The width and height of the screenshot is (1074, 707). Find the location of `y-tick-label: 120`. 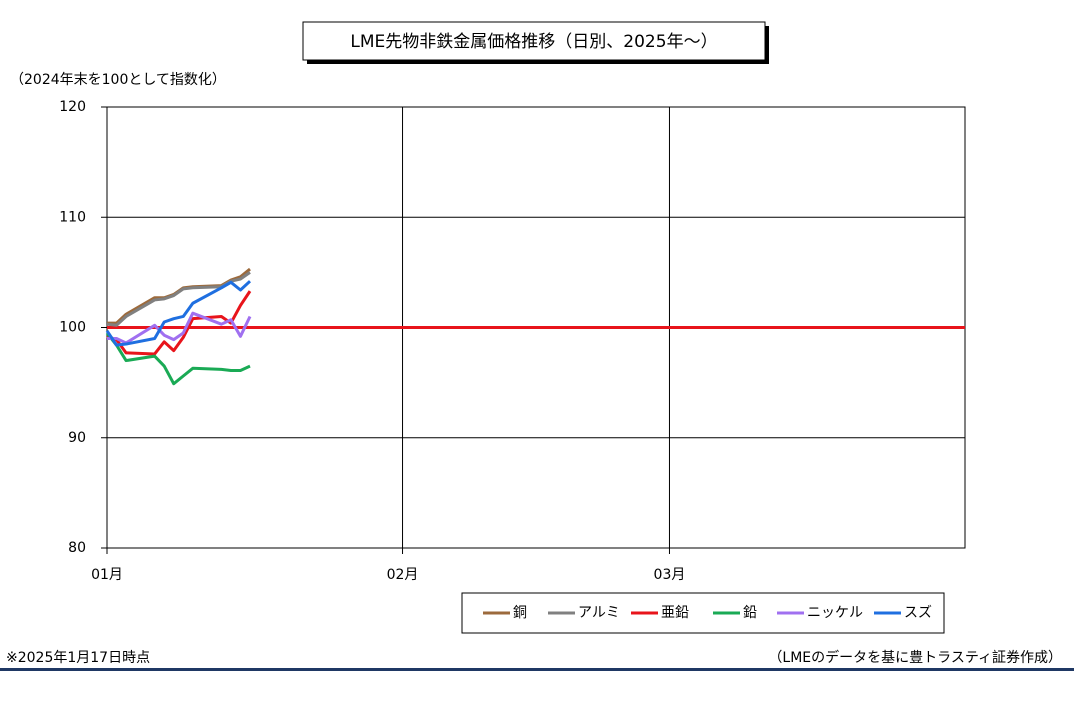

y-tick-label: 120 is located at coordinates (72, 107).